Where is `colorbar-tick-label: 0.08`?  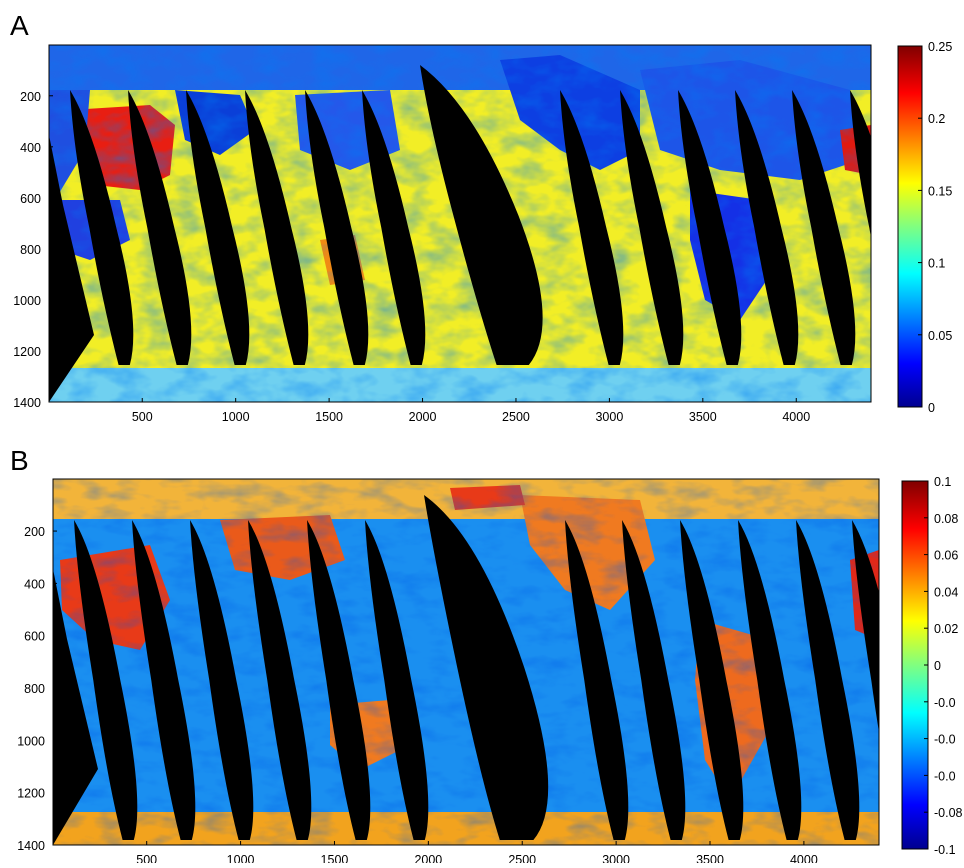 colorbar-tick-label: 0.08 is located at coordinates (946, 519).